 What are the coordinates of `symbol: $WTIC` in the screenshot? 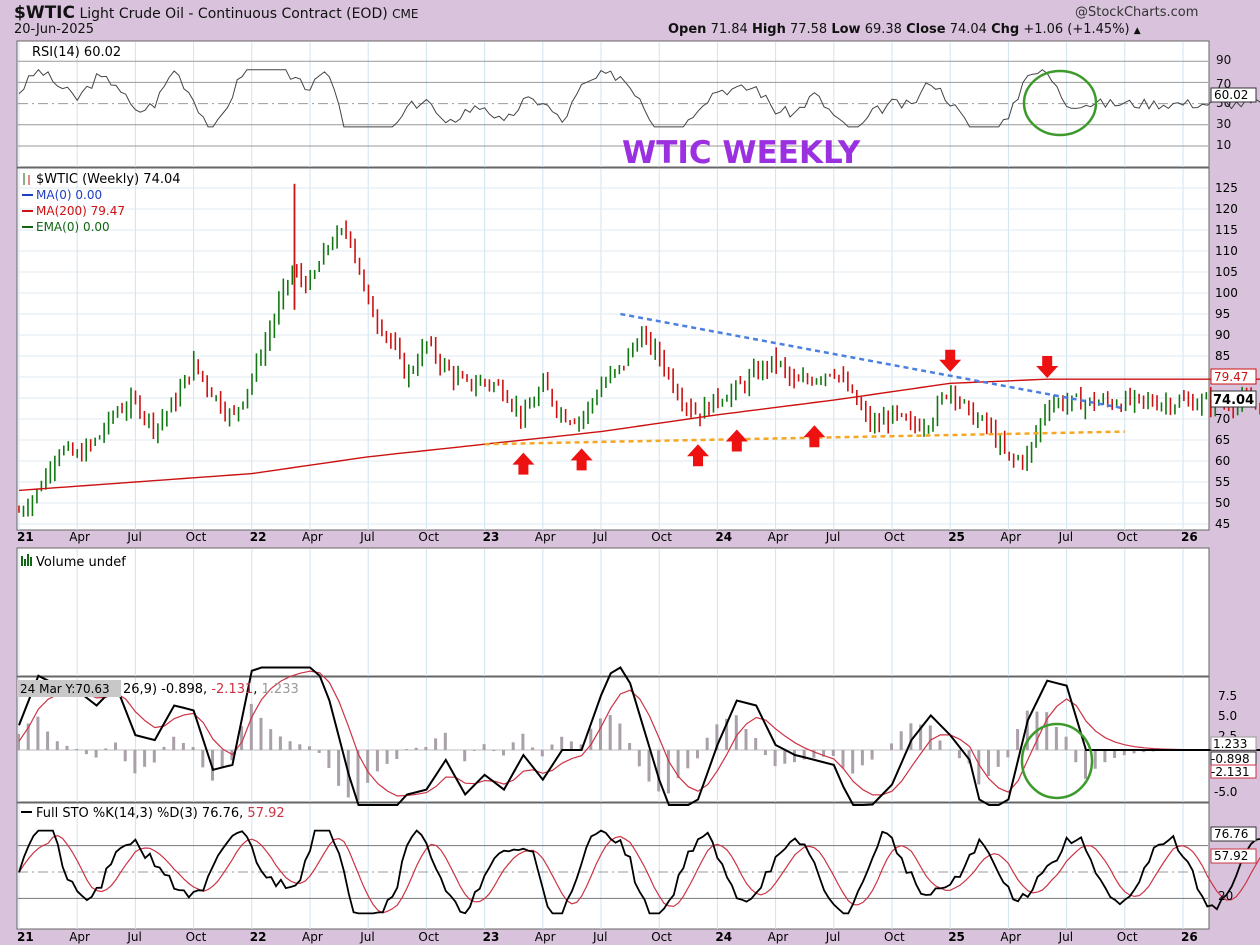 It's located at (44, 13).